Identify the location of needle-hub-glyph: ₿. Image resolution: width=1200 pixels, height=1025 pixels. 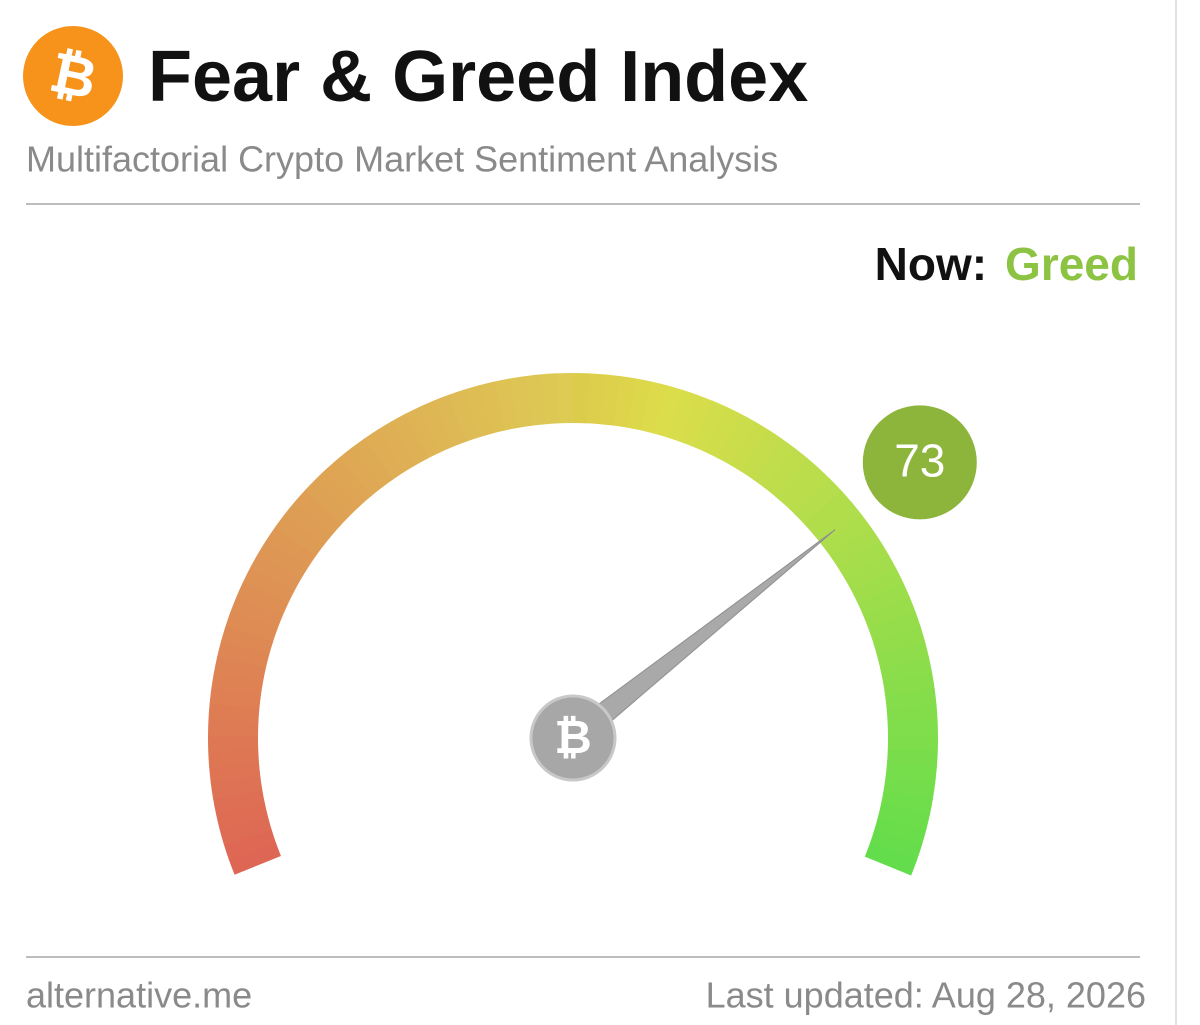
(573, 737).